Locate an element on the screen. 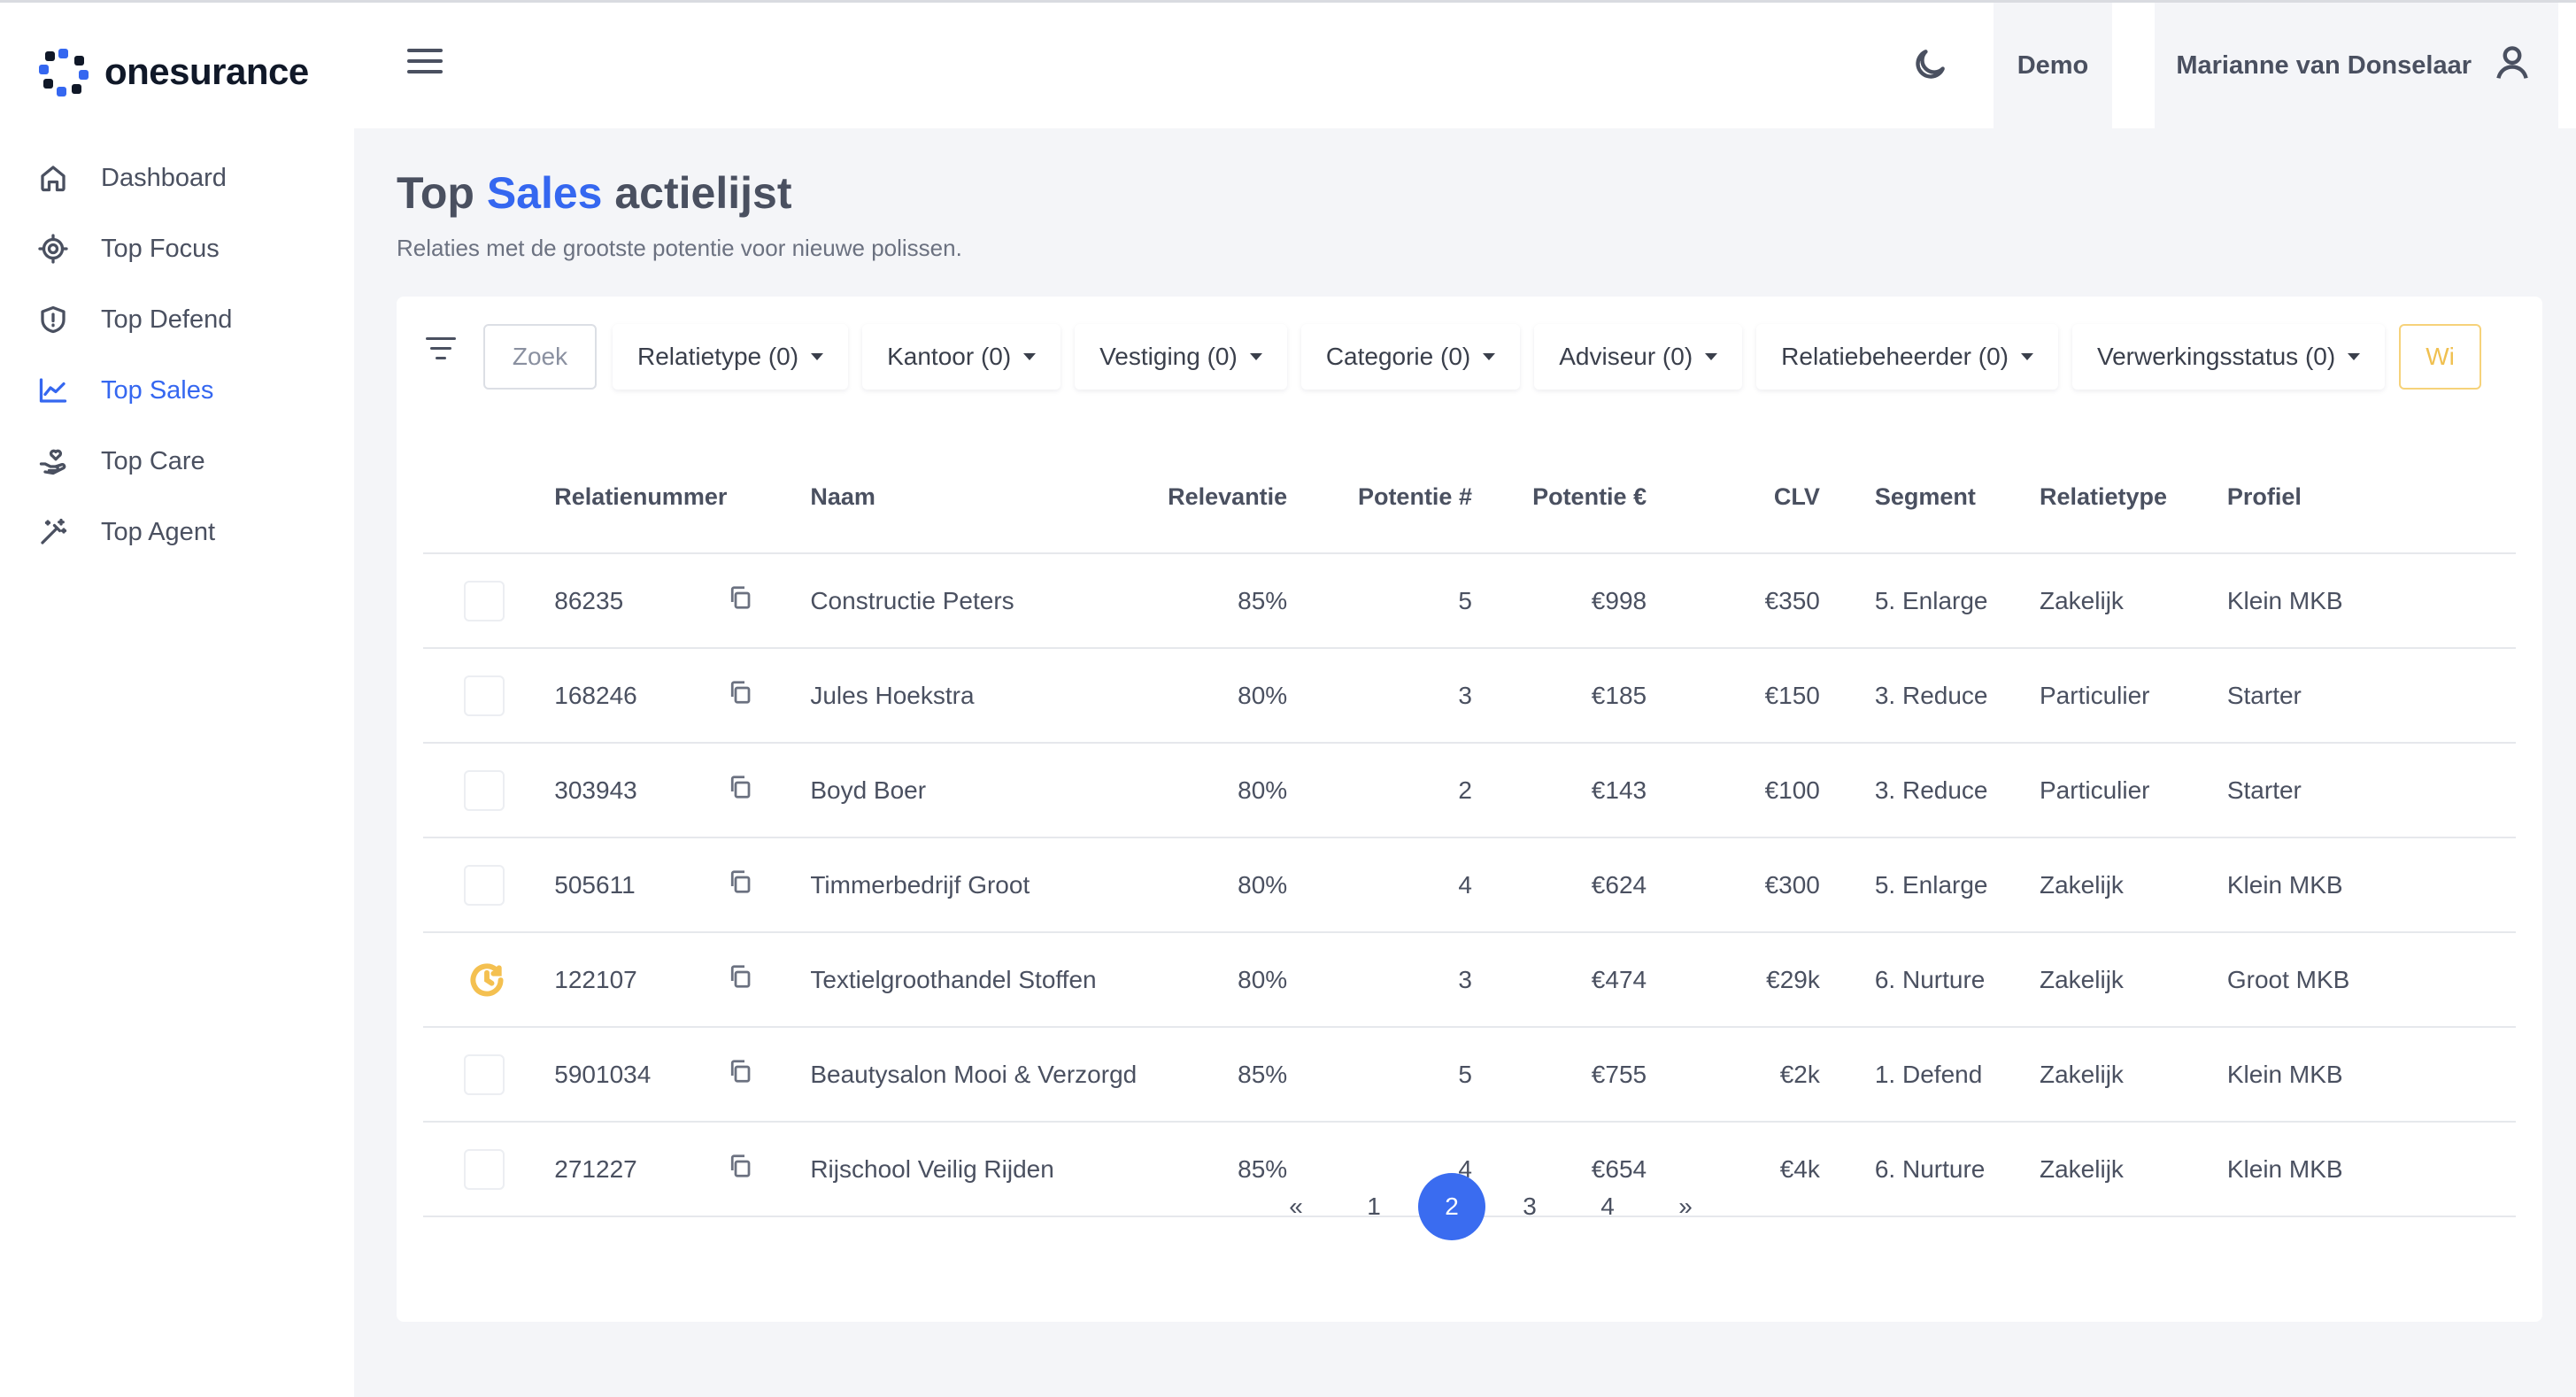  cell-relatienummer: 505611 is located at coordinates (641, 885).